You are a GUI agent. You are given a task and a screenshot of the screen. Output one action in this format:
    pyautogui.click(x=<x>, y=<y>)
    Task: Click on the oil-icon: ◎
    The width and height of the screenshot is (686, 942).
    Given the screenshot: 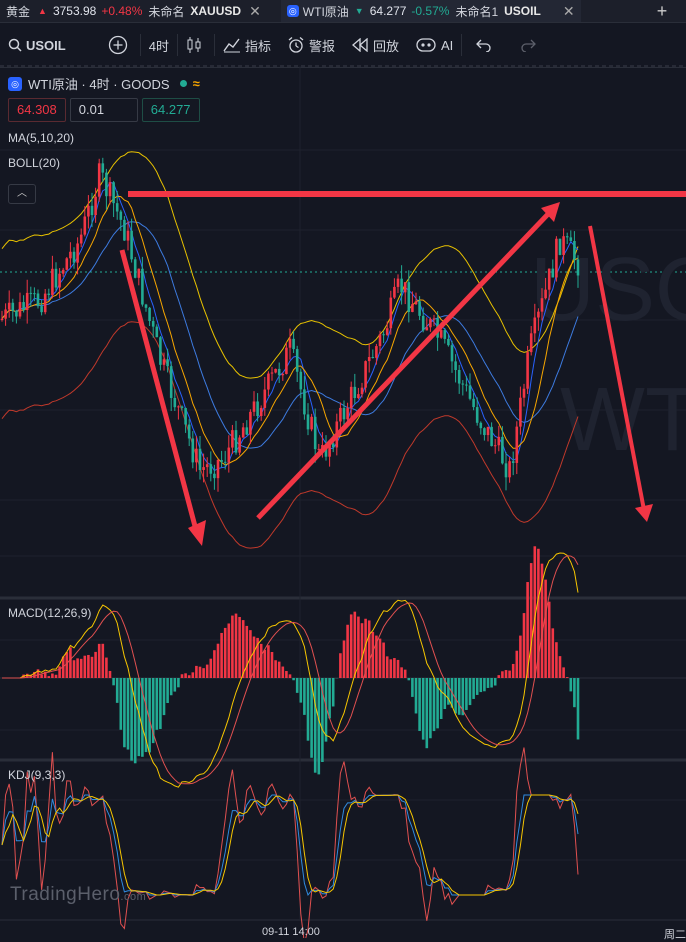 What is the action you would take?
    pyautogui.click(x=15, y=84)
    